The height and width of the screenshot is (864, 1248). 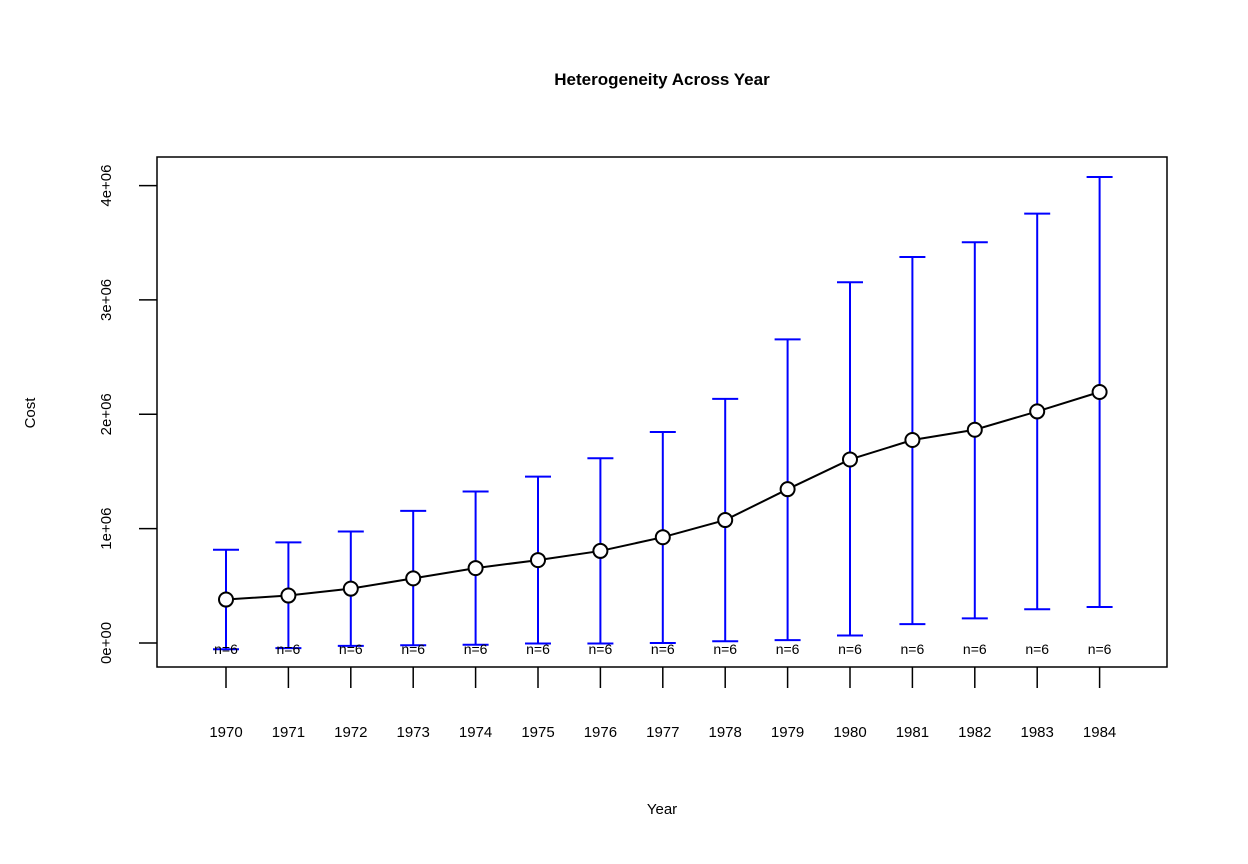 What do you see at coordinates (1099, 732) in the screenshot?
I see `x-tick-label: 1984` at bounding box center [1099, 732].